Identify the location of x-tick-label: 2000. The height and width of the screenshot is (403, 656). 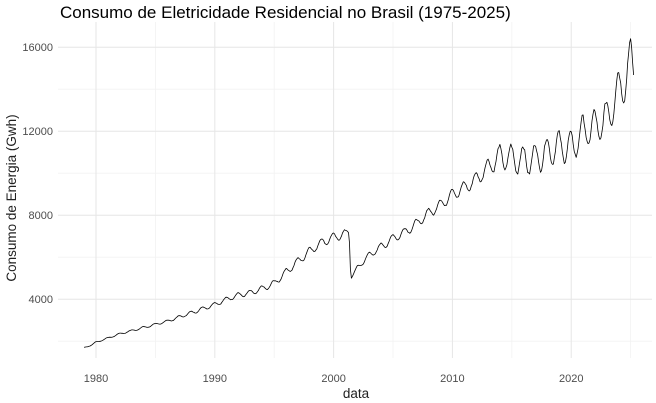
(333, 379).